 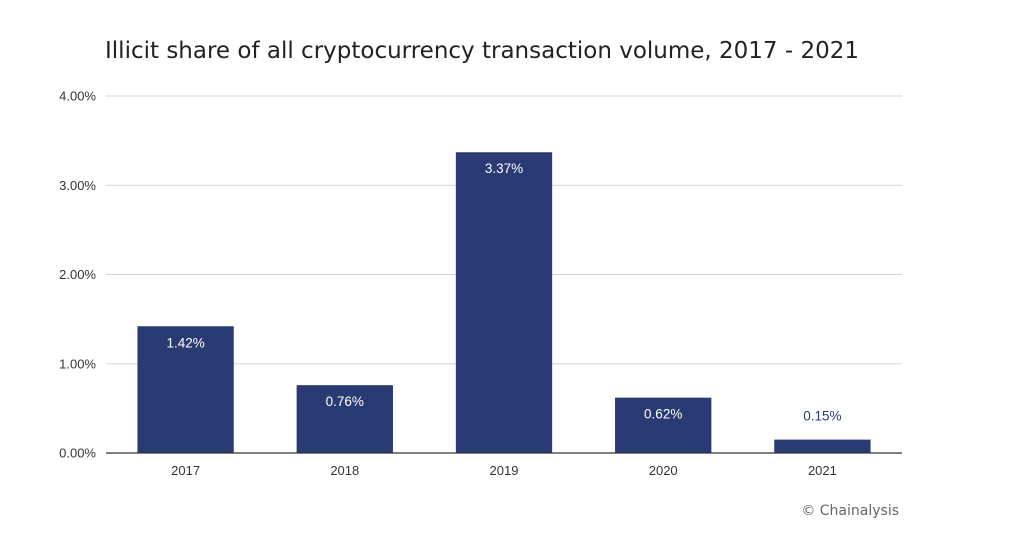 I want to click on data-label-2021: 0.15%, so click(x=822, y=416).